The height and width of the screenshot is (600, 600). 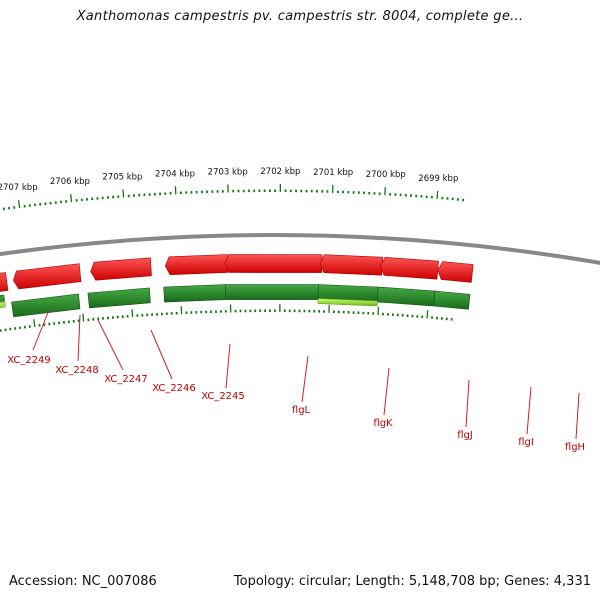 What do you see at coordinates (526, 442) in the screenshot?
I see `gene-label: flgI` at bounding box center [526, 442].